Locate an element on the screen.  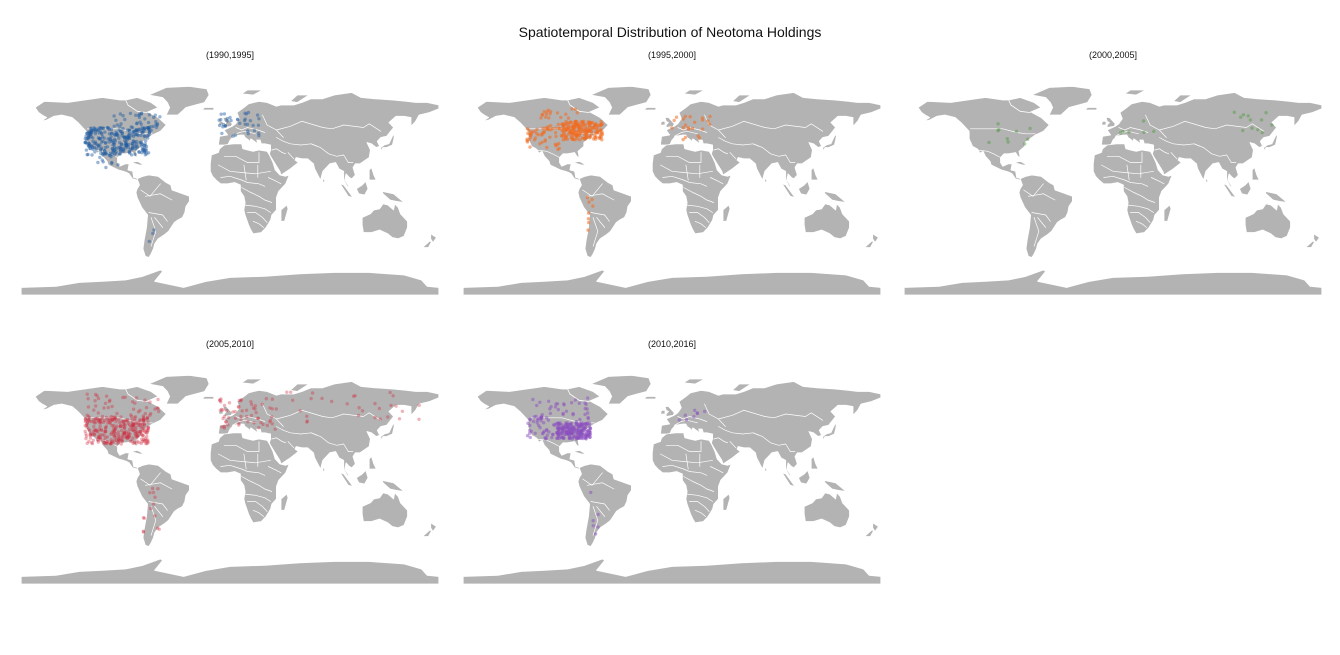
facet-panel-2005-2010: (2005,2010] is located at coordinates (230, 484).